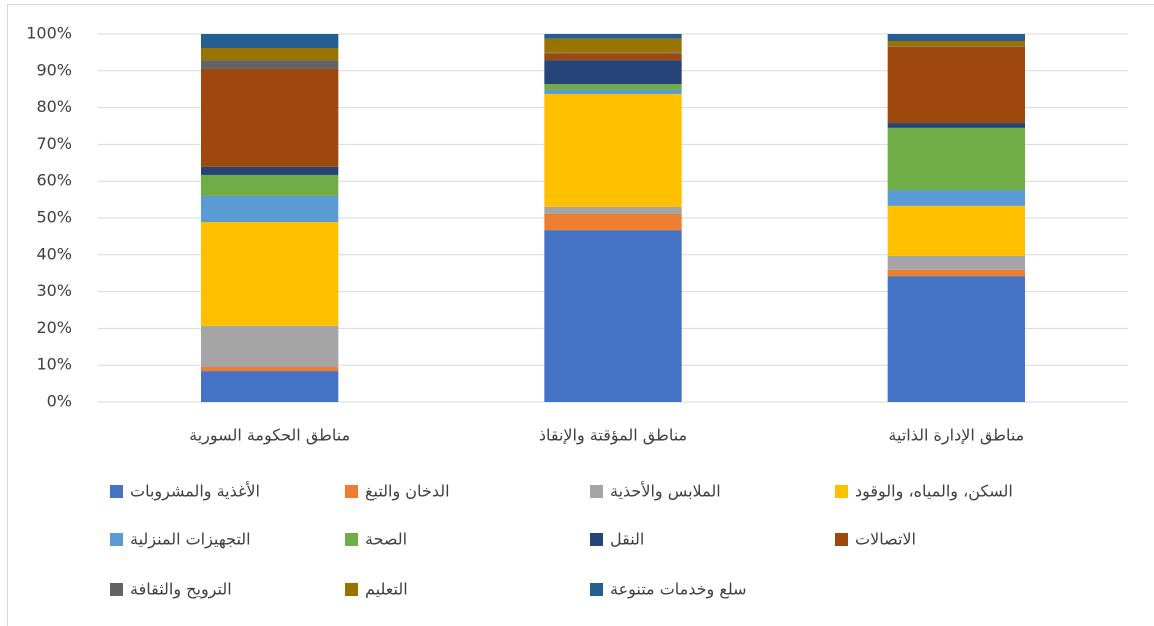 The height and width of the screenshot is (626, 1154). Describe the element at coordinates (956, 436) in the screenshot. I see `x-tick-label: مناطق الإدارة الذاتية` at that location.